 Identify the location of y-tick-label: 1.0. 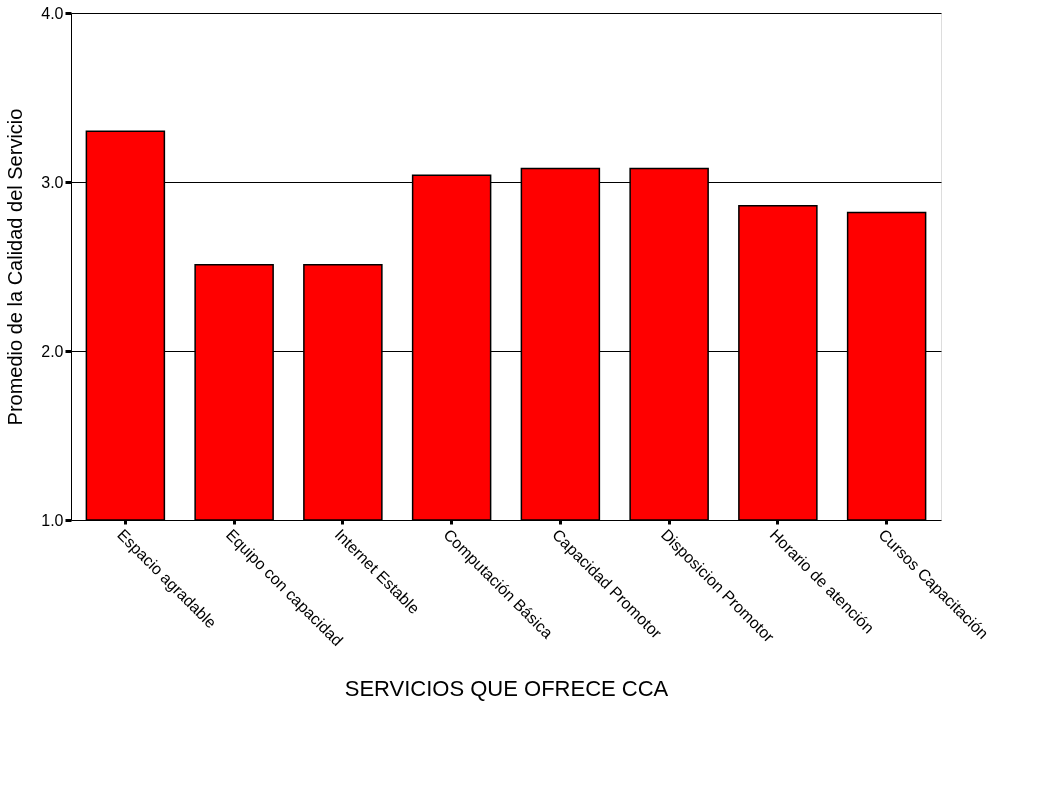
(52, 520).